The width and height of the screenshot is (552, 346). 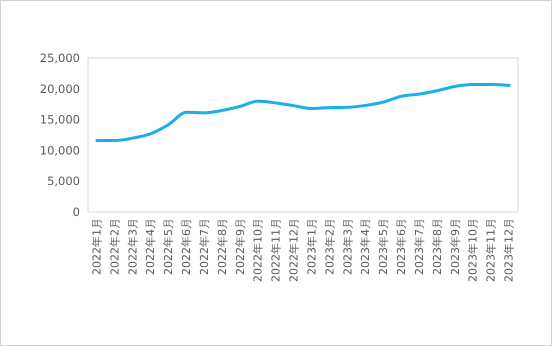 What do you see at coordinates (151, 246) in the screenshot?
I see `x-tick-label: 2022年4月` at bounding box center [151, 246].